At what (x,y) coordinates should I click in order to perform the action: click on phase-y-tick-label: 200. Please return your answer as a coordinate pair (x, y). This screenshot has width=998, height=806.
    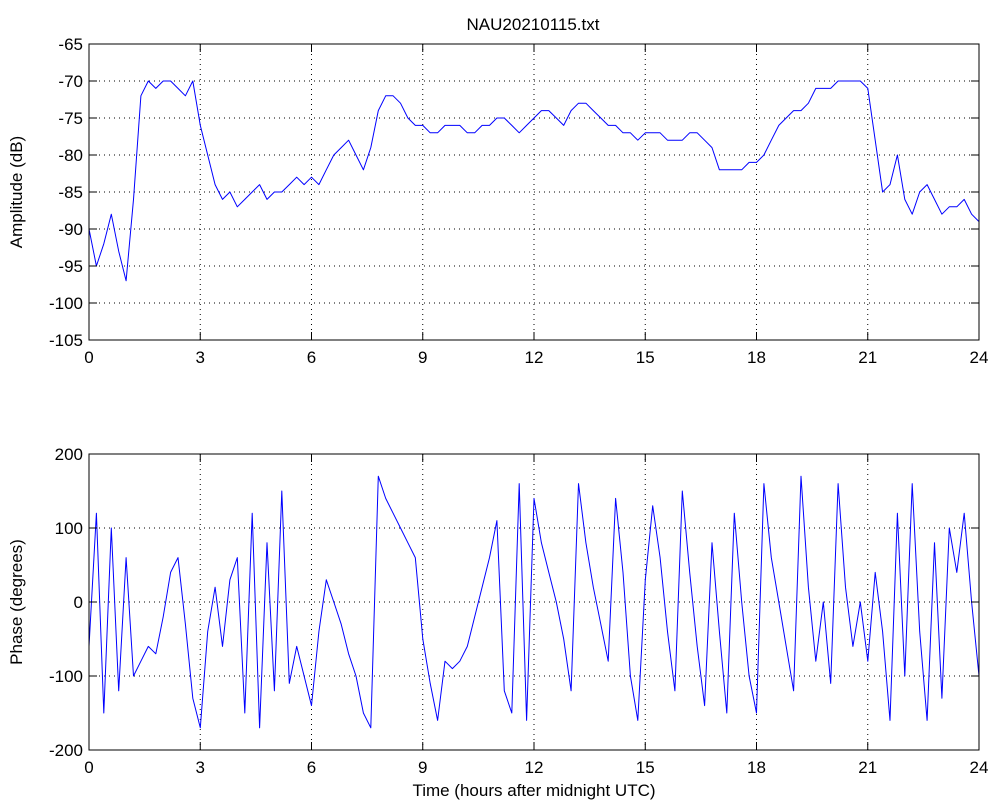
    Looking at the image, I should click on (69, 454).